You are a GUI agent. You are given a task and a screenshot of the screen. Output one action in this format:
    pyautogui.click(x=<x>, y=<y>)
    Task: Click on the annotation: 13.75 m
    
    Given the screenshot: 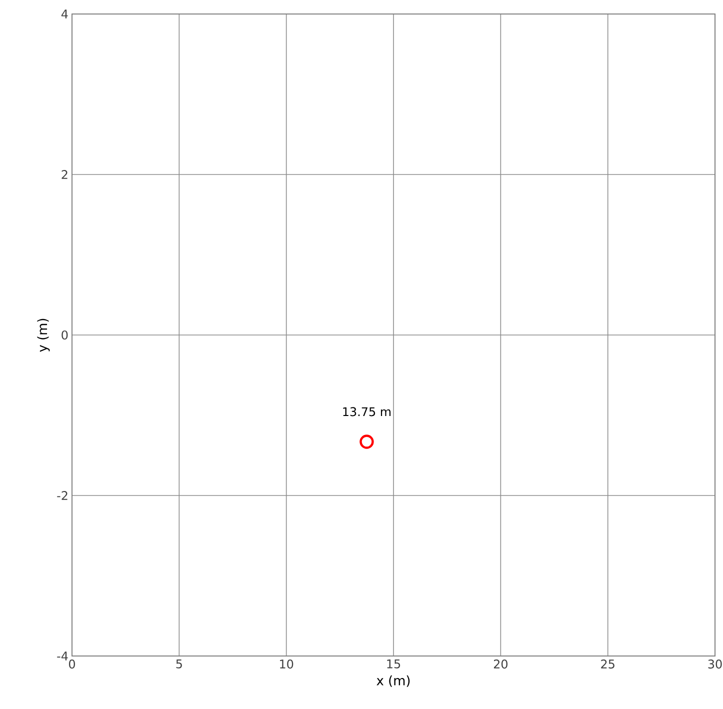 What is the action you would take?
    pyautogui.click(x=367, y=411)
    